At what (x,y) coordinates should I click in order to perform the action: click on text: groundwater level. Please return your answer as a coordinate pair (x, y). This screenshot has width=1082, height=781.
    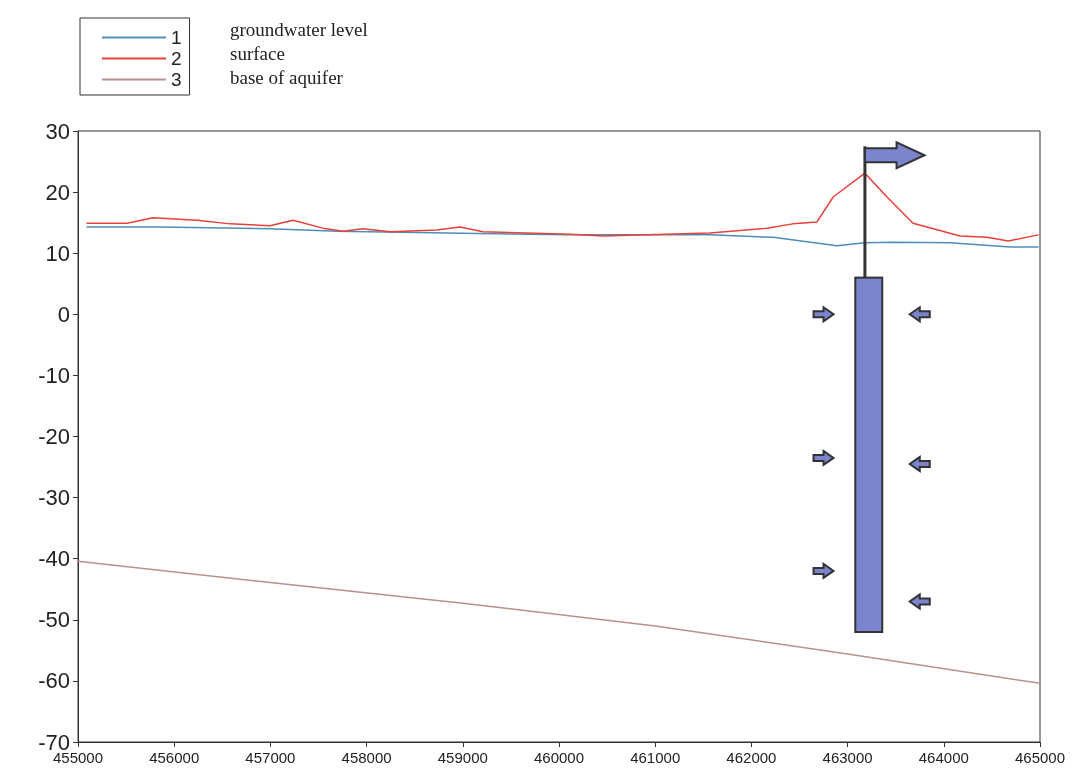
    Looking at the image, I should click on (299, 29).